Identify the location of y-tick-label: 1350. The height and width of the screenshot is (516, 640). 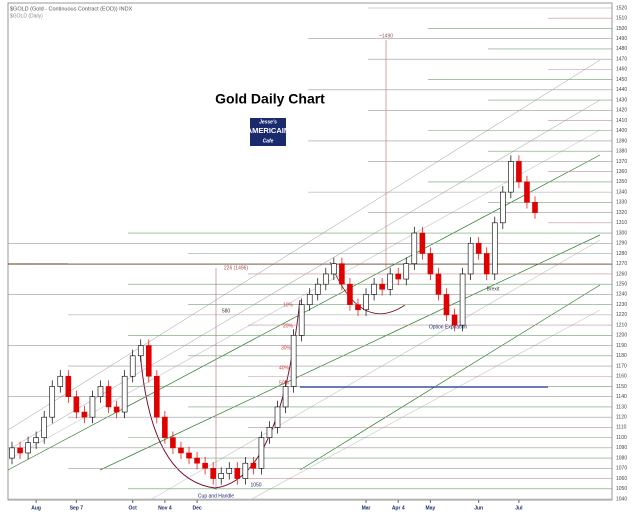
(621, 182).